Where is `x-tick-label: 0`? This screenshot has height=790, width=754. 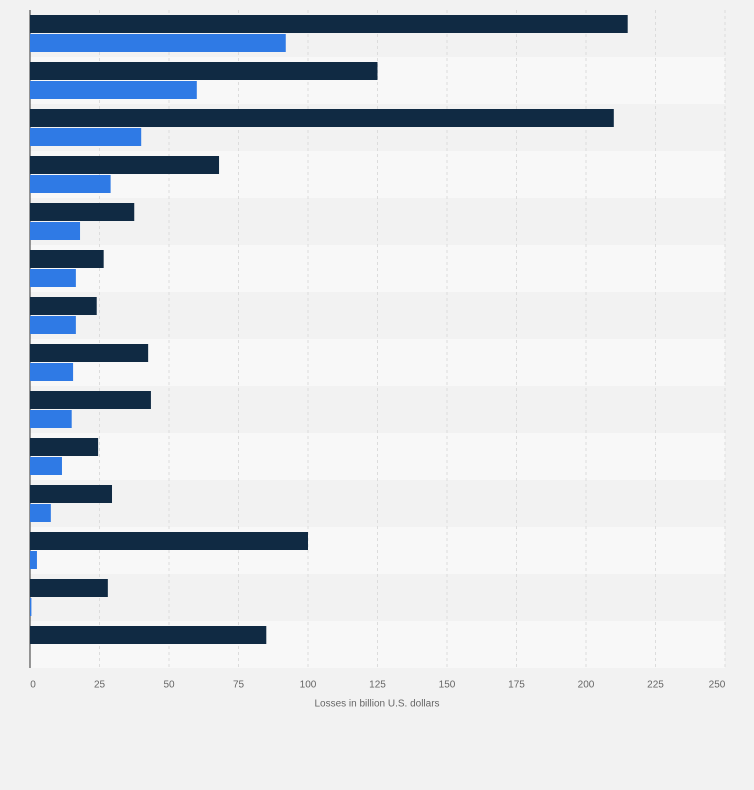
x-tick-label: 0 is located at coordinates (33, 685).